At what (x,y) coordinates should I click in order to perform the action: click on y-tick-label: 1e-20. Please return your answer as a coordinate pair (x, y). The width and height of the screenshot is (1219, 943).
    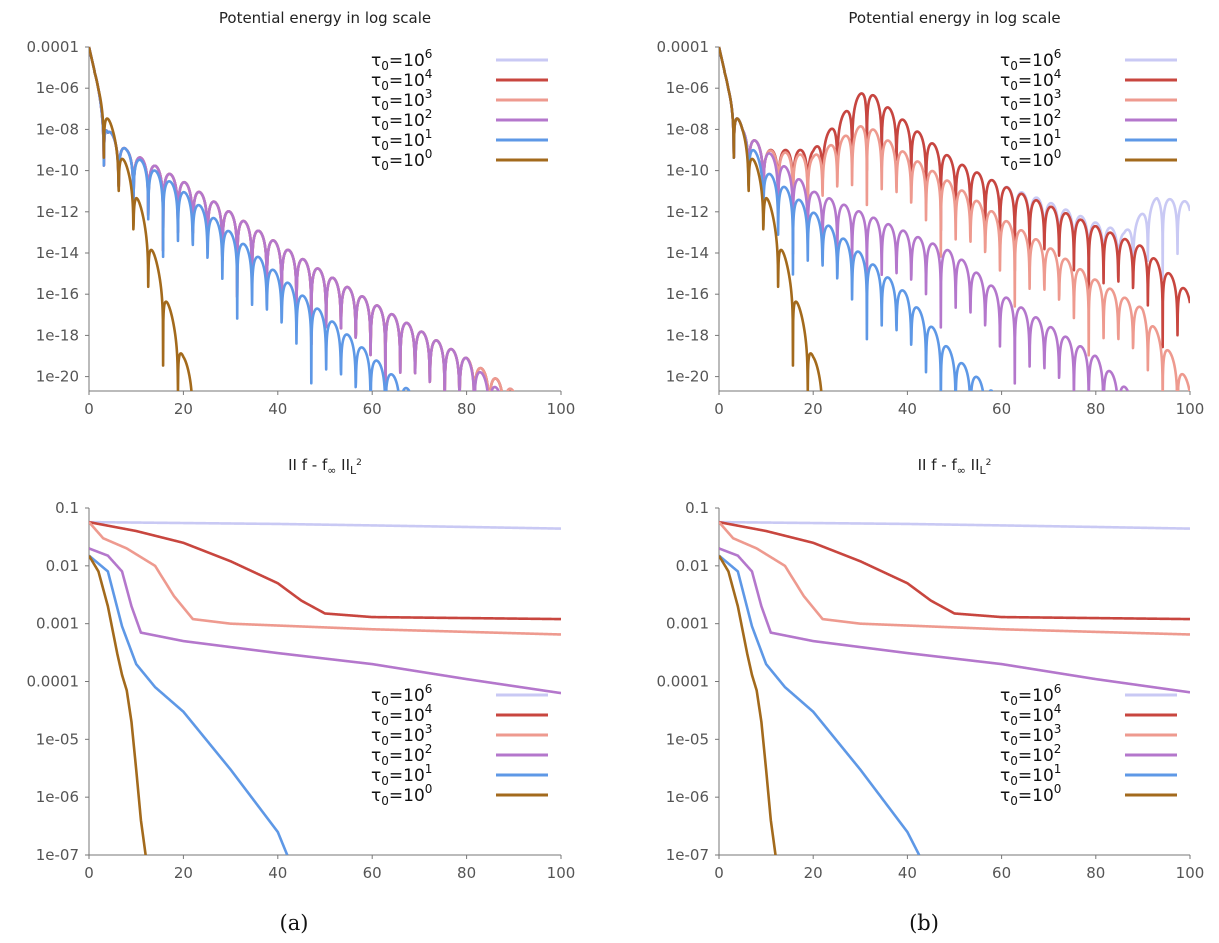
    Looking at the image, I should click on (687, 377).